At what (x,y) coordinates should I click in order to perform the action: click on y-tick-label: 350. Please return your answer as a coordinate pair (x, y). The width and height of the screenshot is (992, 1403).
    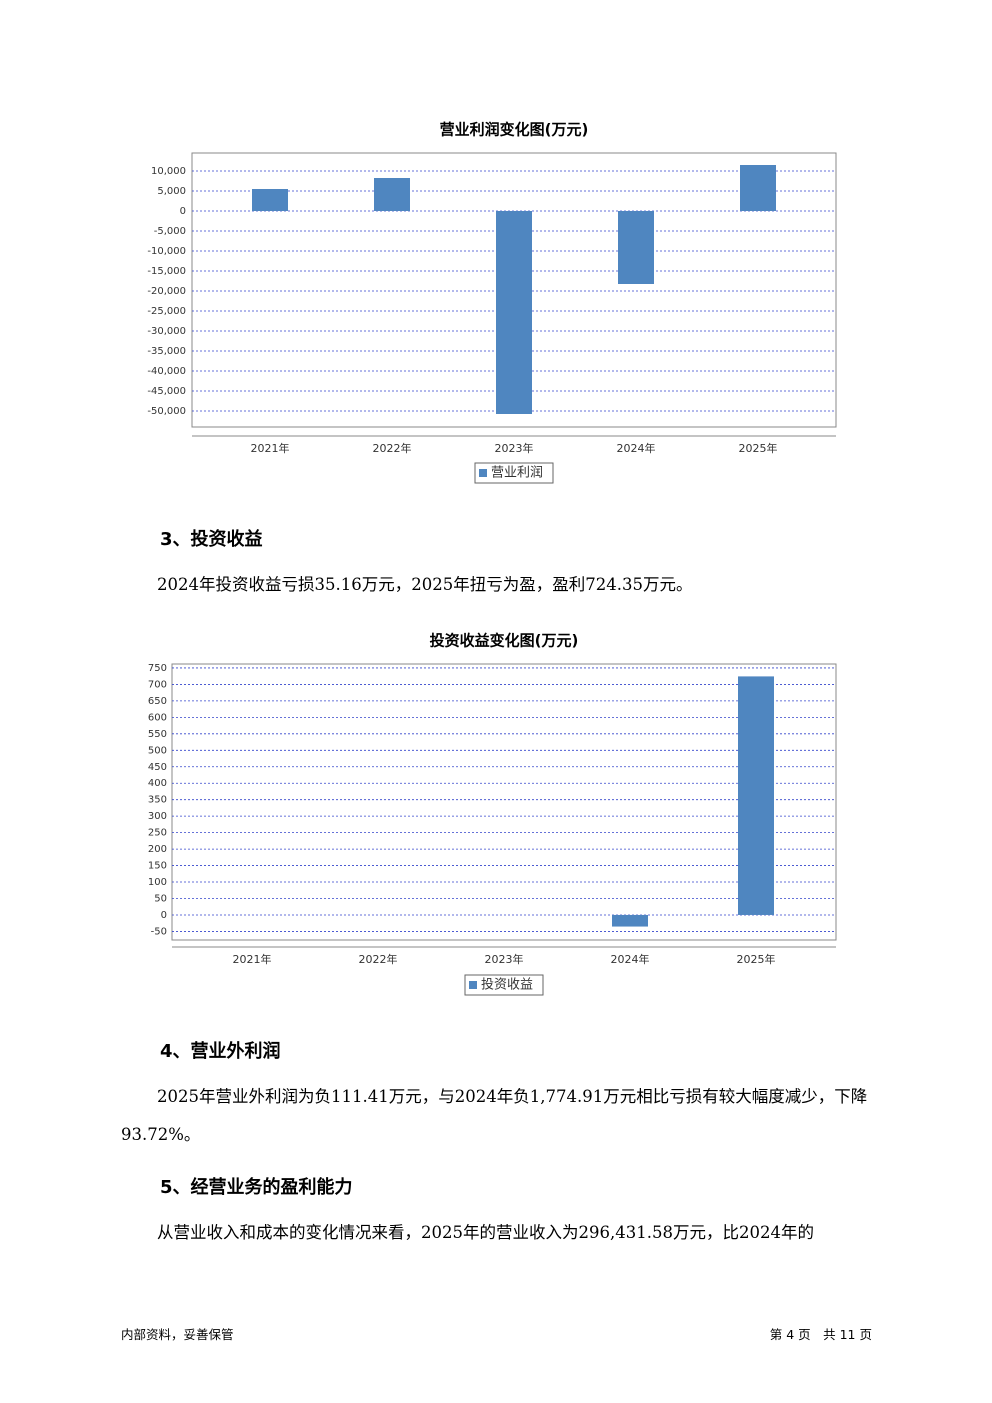
    Looking at the image, I should click on (157, 800).